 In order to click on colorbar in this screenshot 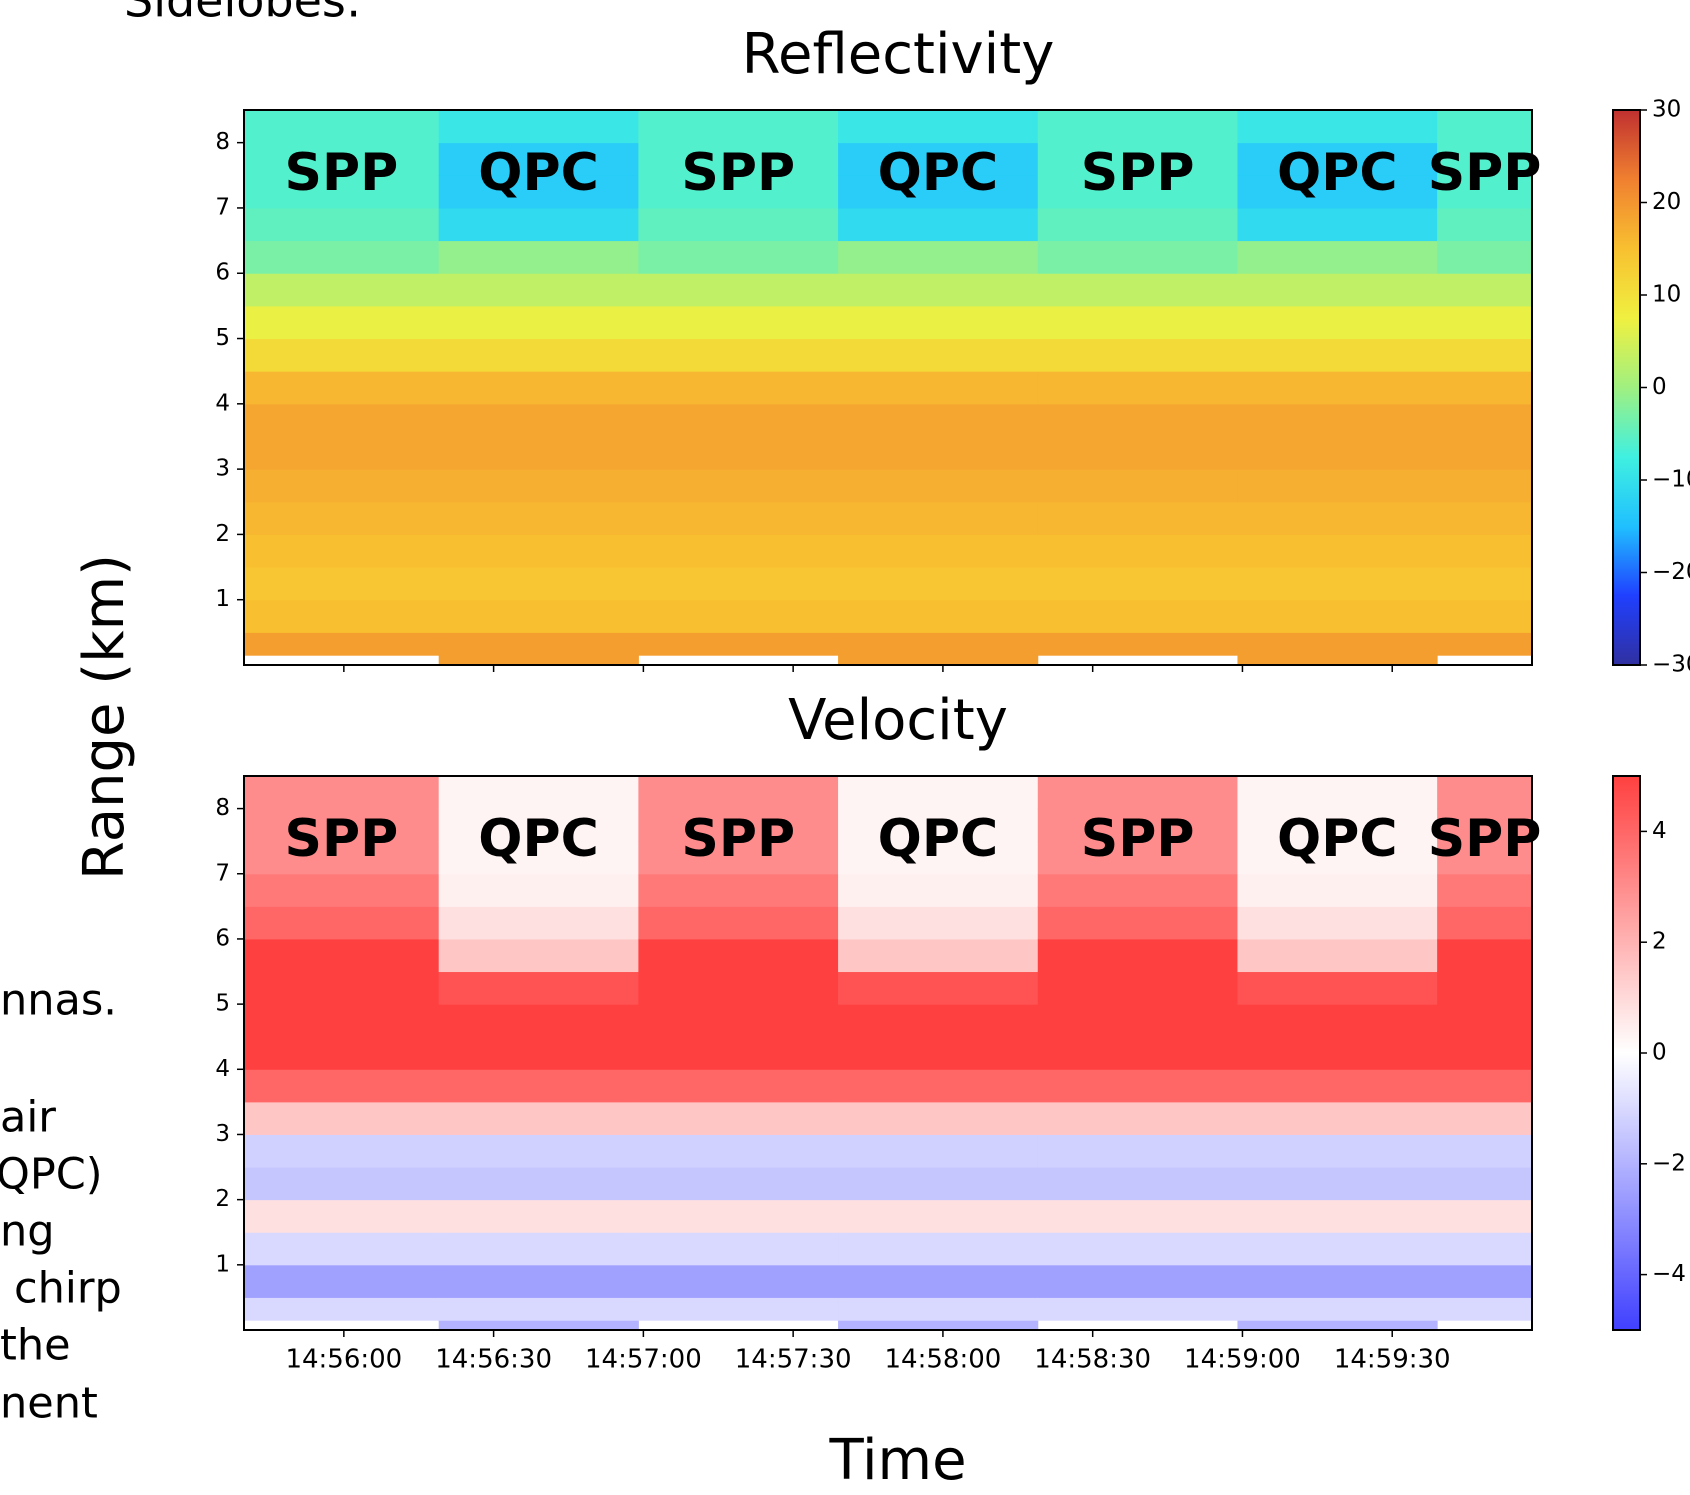, I will do `click(1626, 387)`.